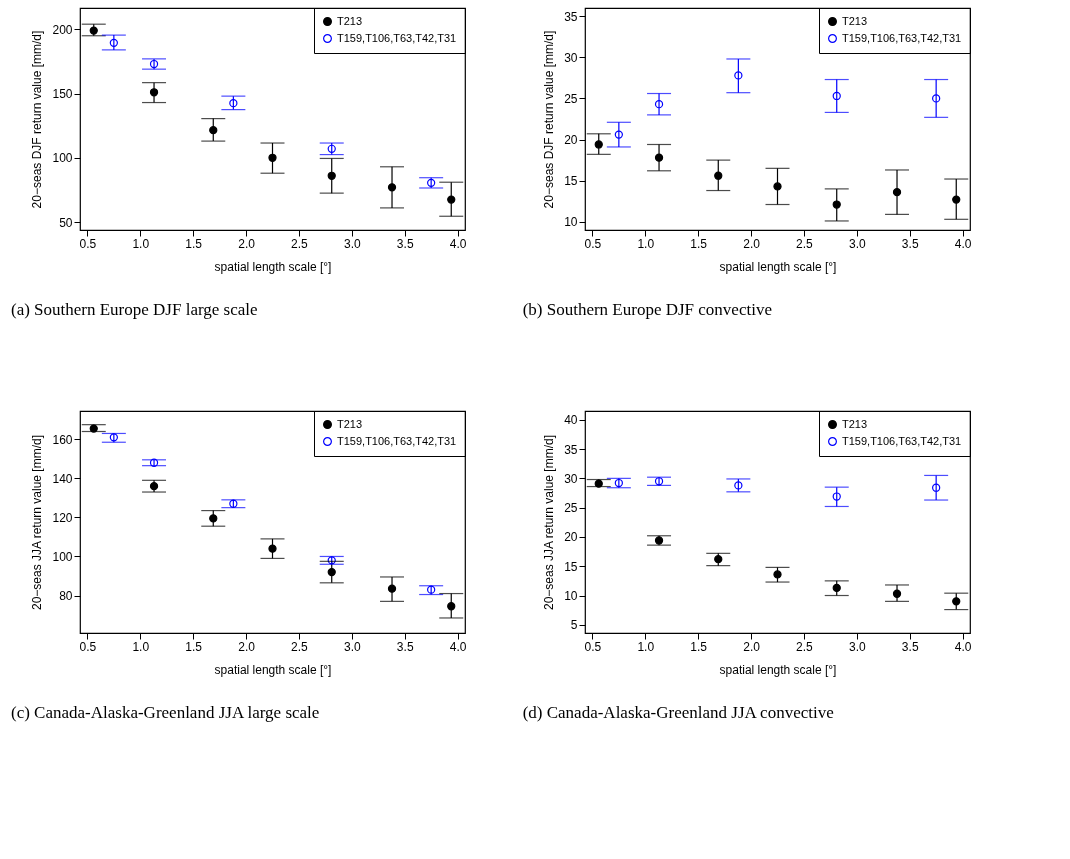 The image size is (1070, 859). I want to click on y-tick-label: 80, so click(66, 596).